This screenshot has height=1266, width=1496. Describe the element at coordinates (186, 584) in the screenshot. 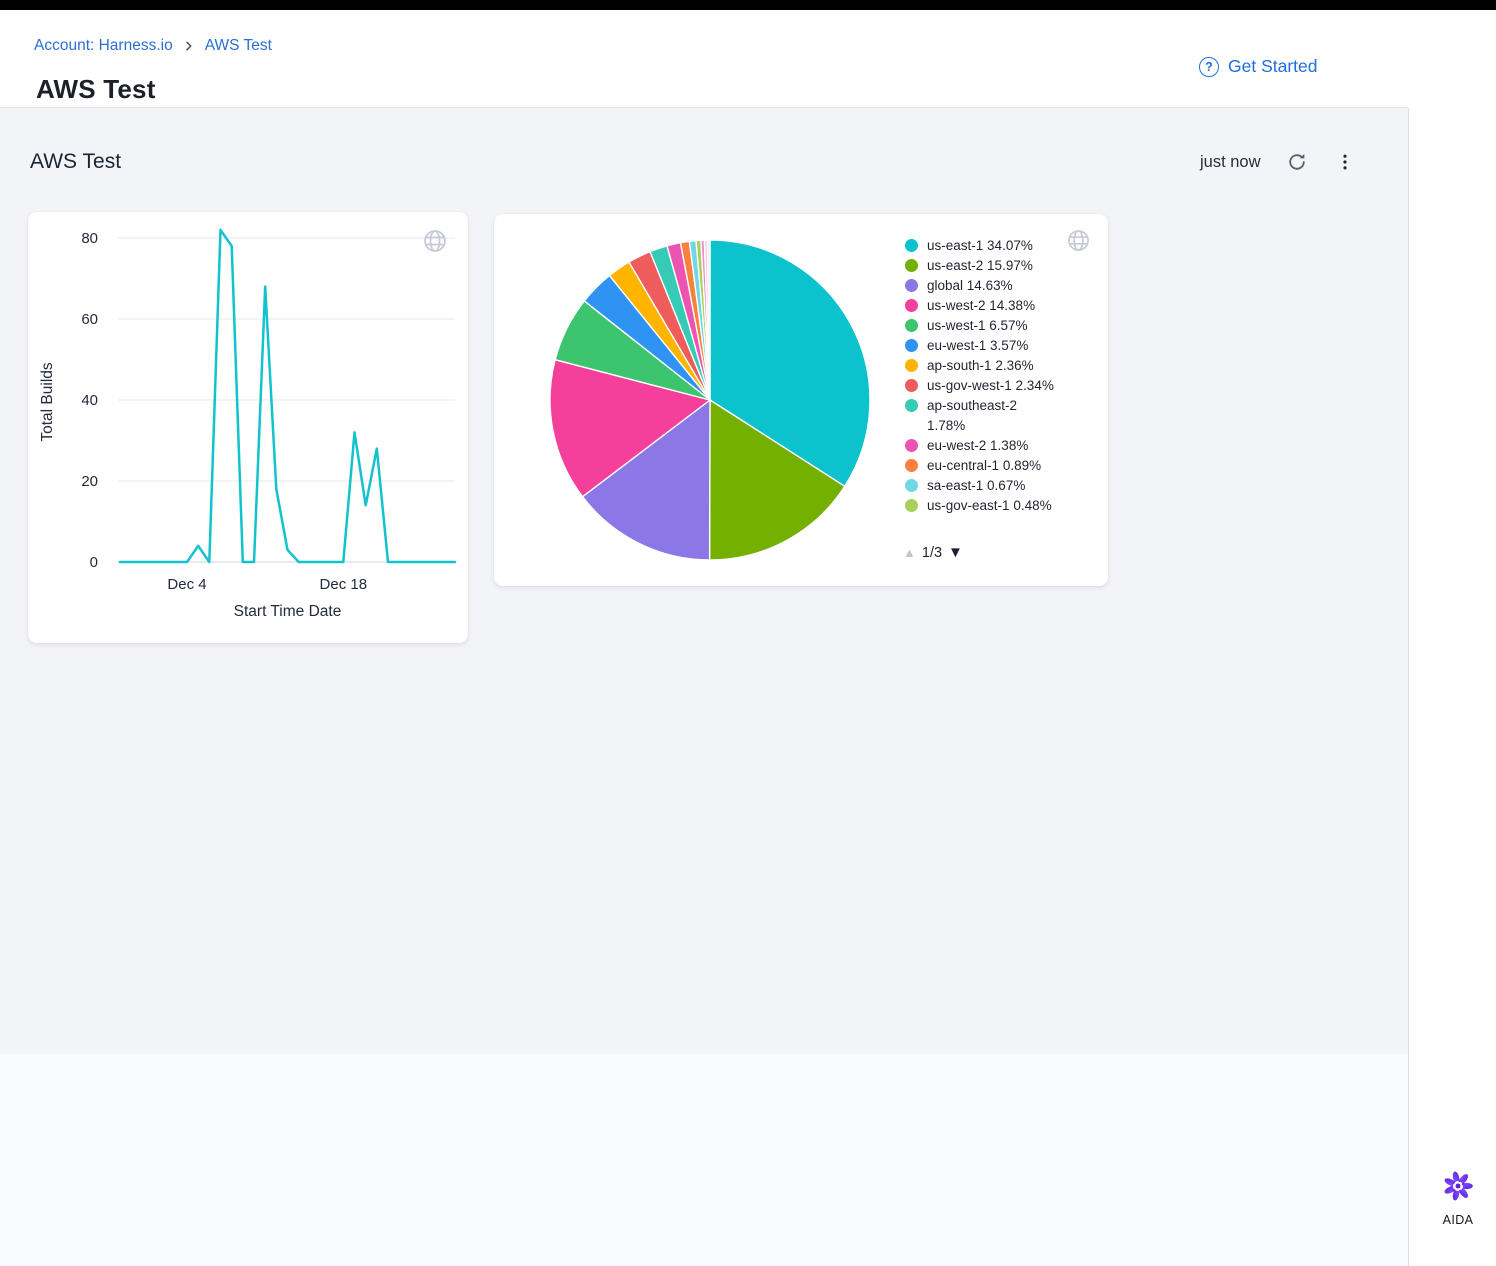

I see `x-tick-label: Dec 4` at that location.